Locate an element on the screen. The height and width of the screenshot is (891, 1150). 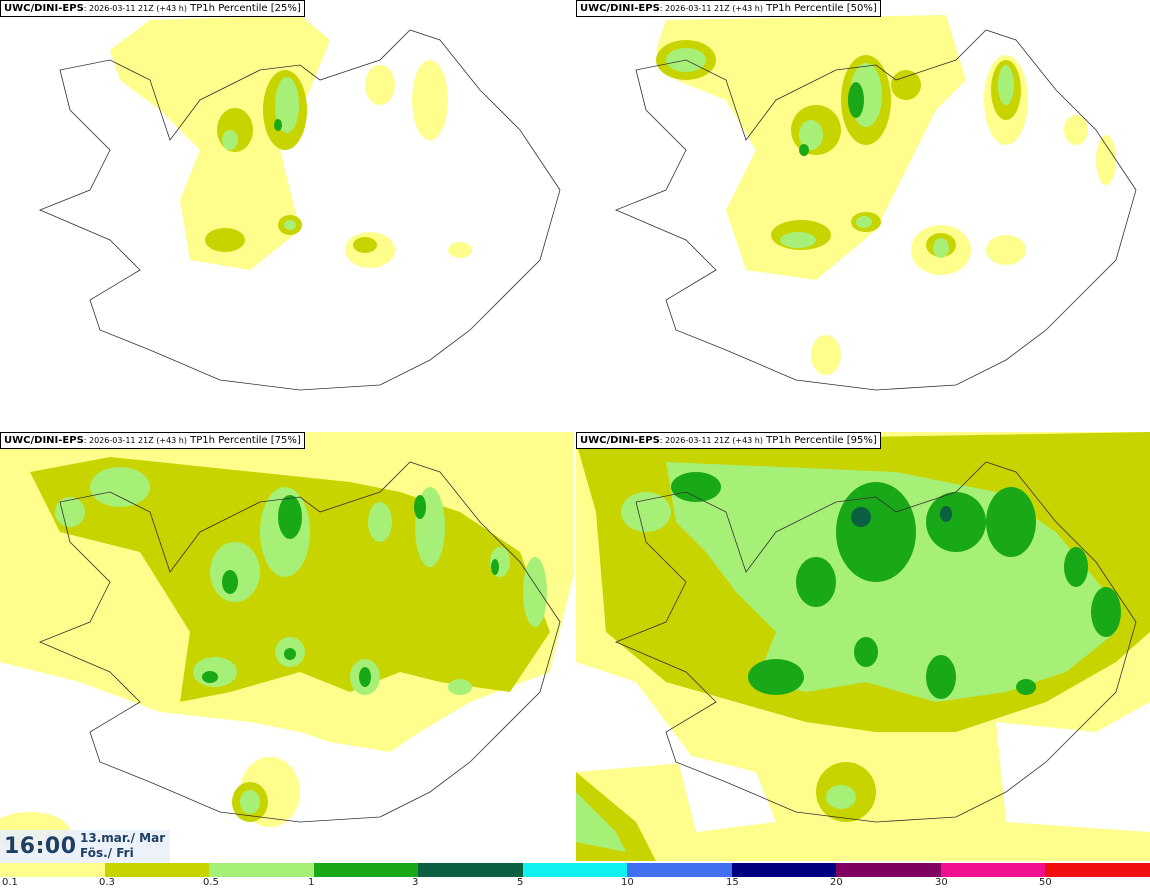
colorbar-tick-label: 1 is located at coordinates (311, 882).